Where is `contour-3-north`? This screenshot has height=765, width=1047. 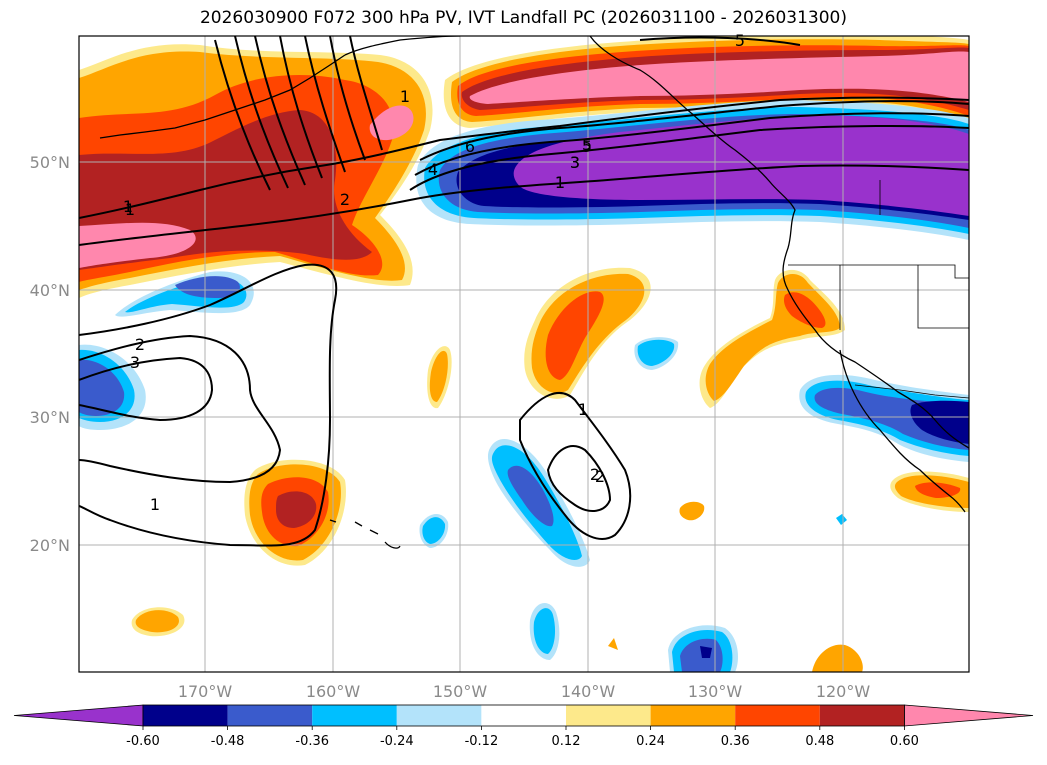 contour-3-north is located at coordinates (689, 157).